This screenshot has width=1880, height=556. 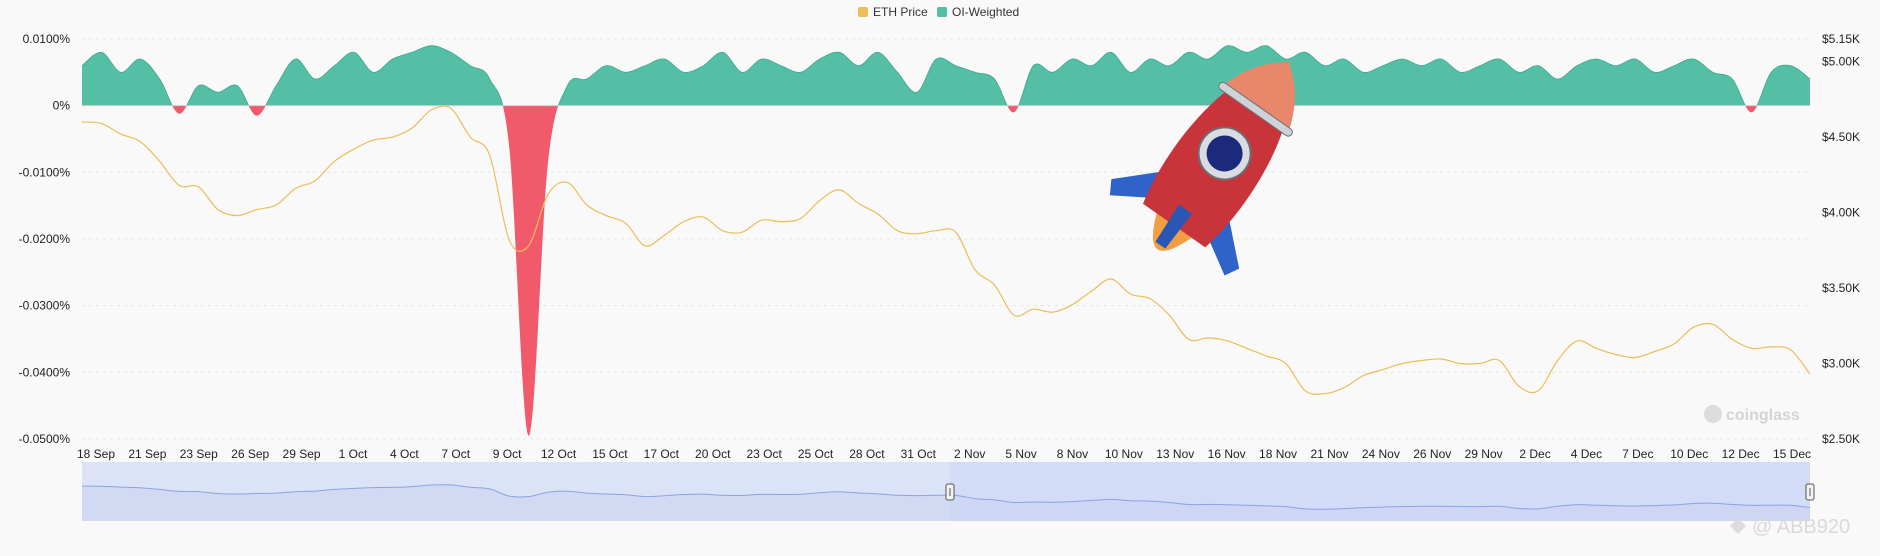 I want to click on x-tick: 24 Nov, so click(x=1381, y=454).